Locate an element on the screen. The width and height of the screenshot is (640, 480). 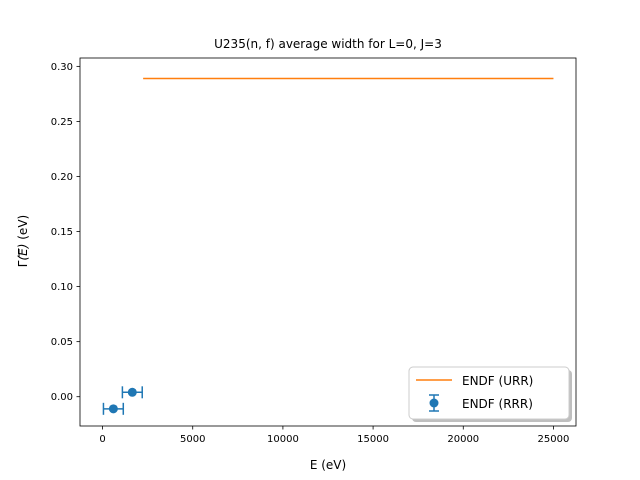
y-tick-label: 0.05 is located at coordinates (62, 342).